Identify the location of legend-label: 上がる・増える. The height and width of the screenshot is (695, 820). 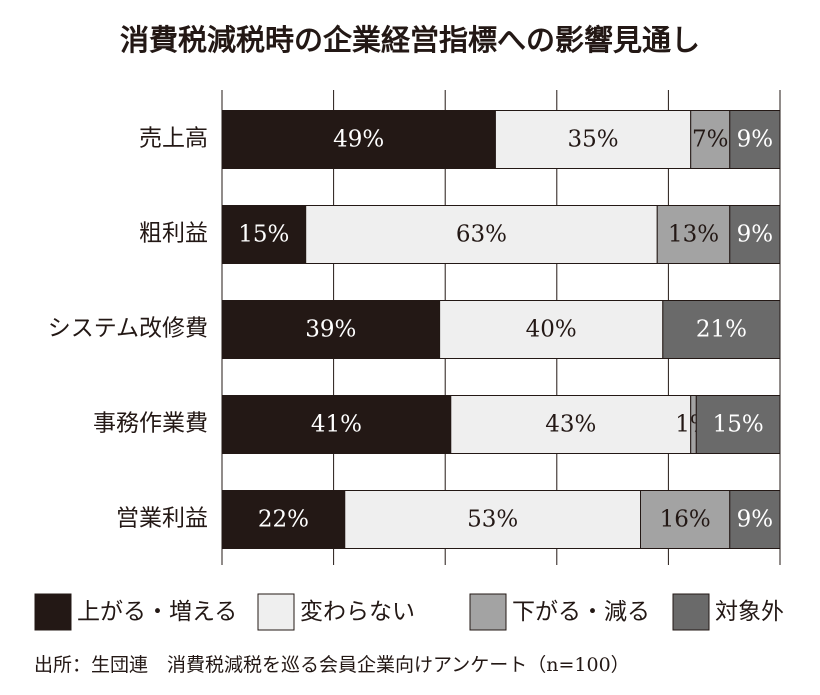
(157, 612).